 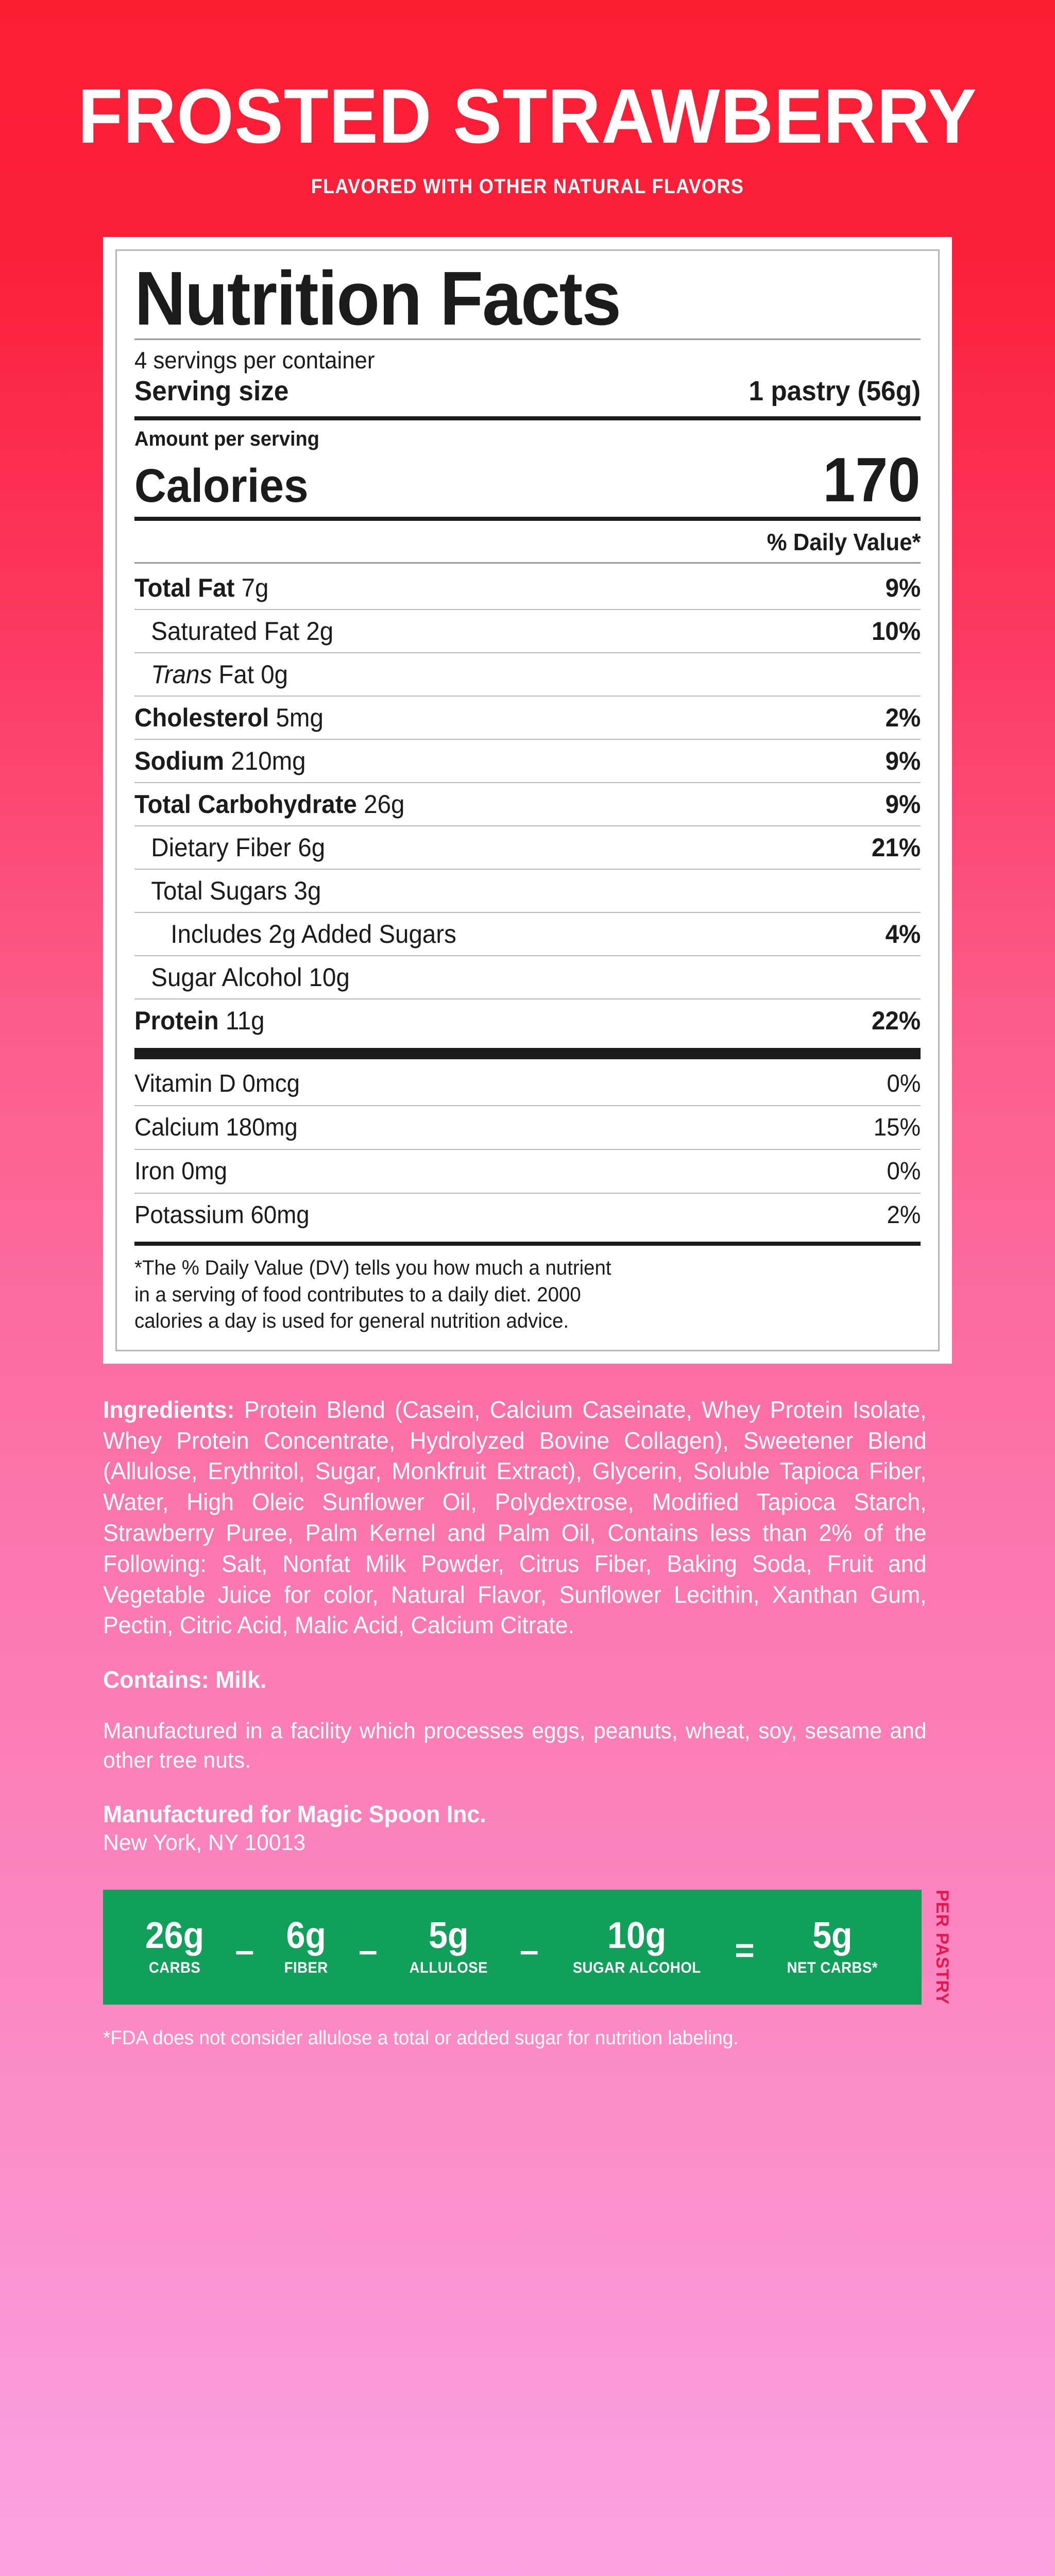 I want to click on nutrient-amount: 3g, so click(x=304, y=891).